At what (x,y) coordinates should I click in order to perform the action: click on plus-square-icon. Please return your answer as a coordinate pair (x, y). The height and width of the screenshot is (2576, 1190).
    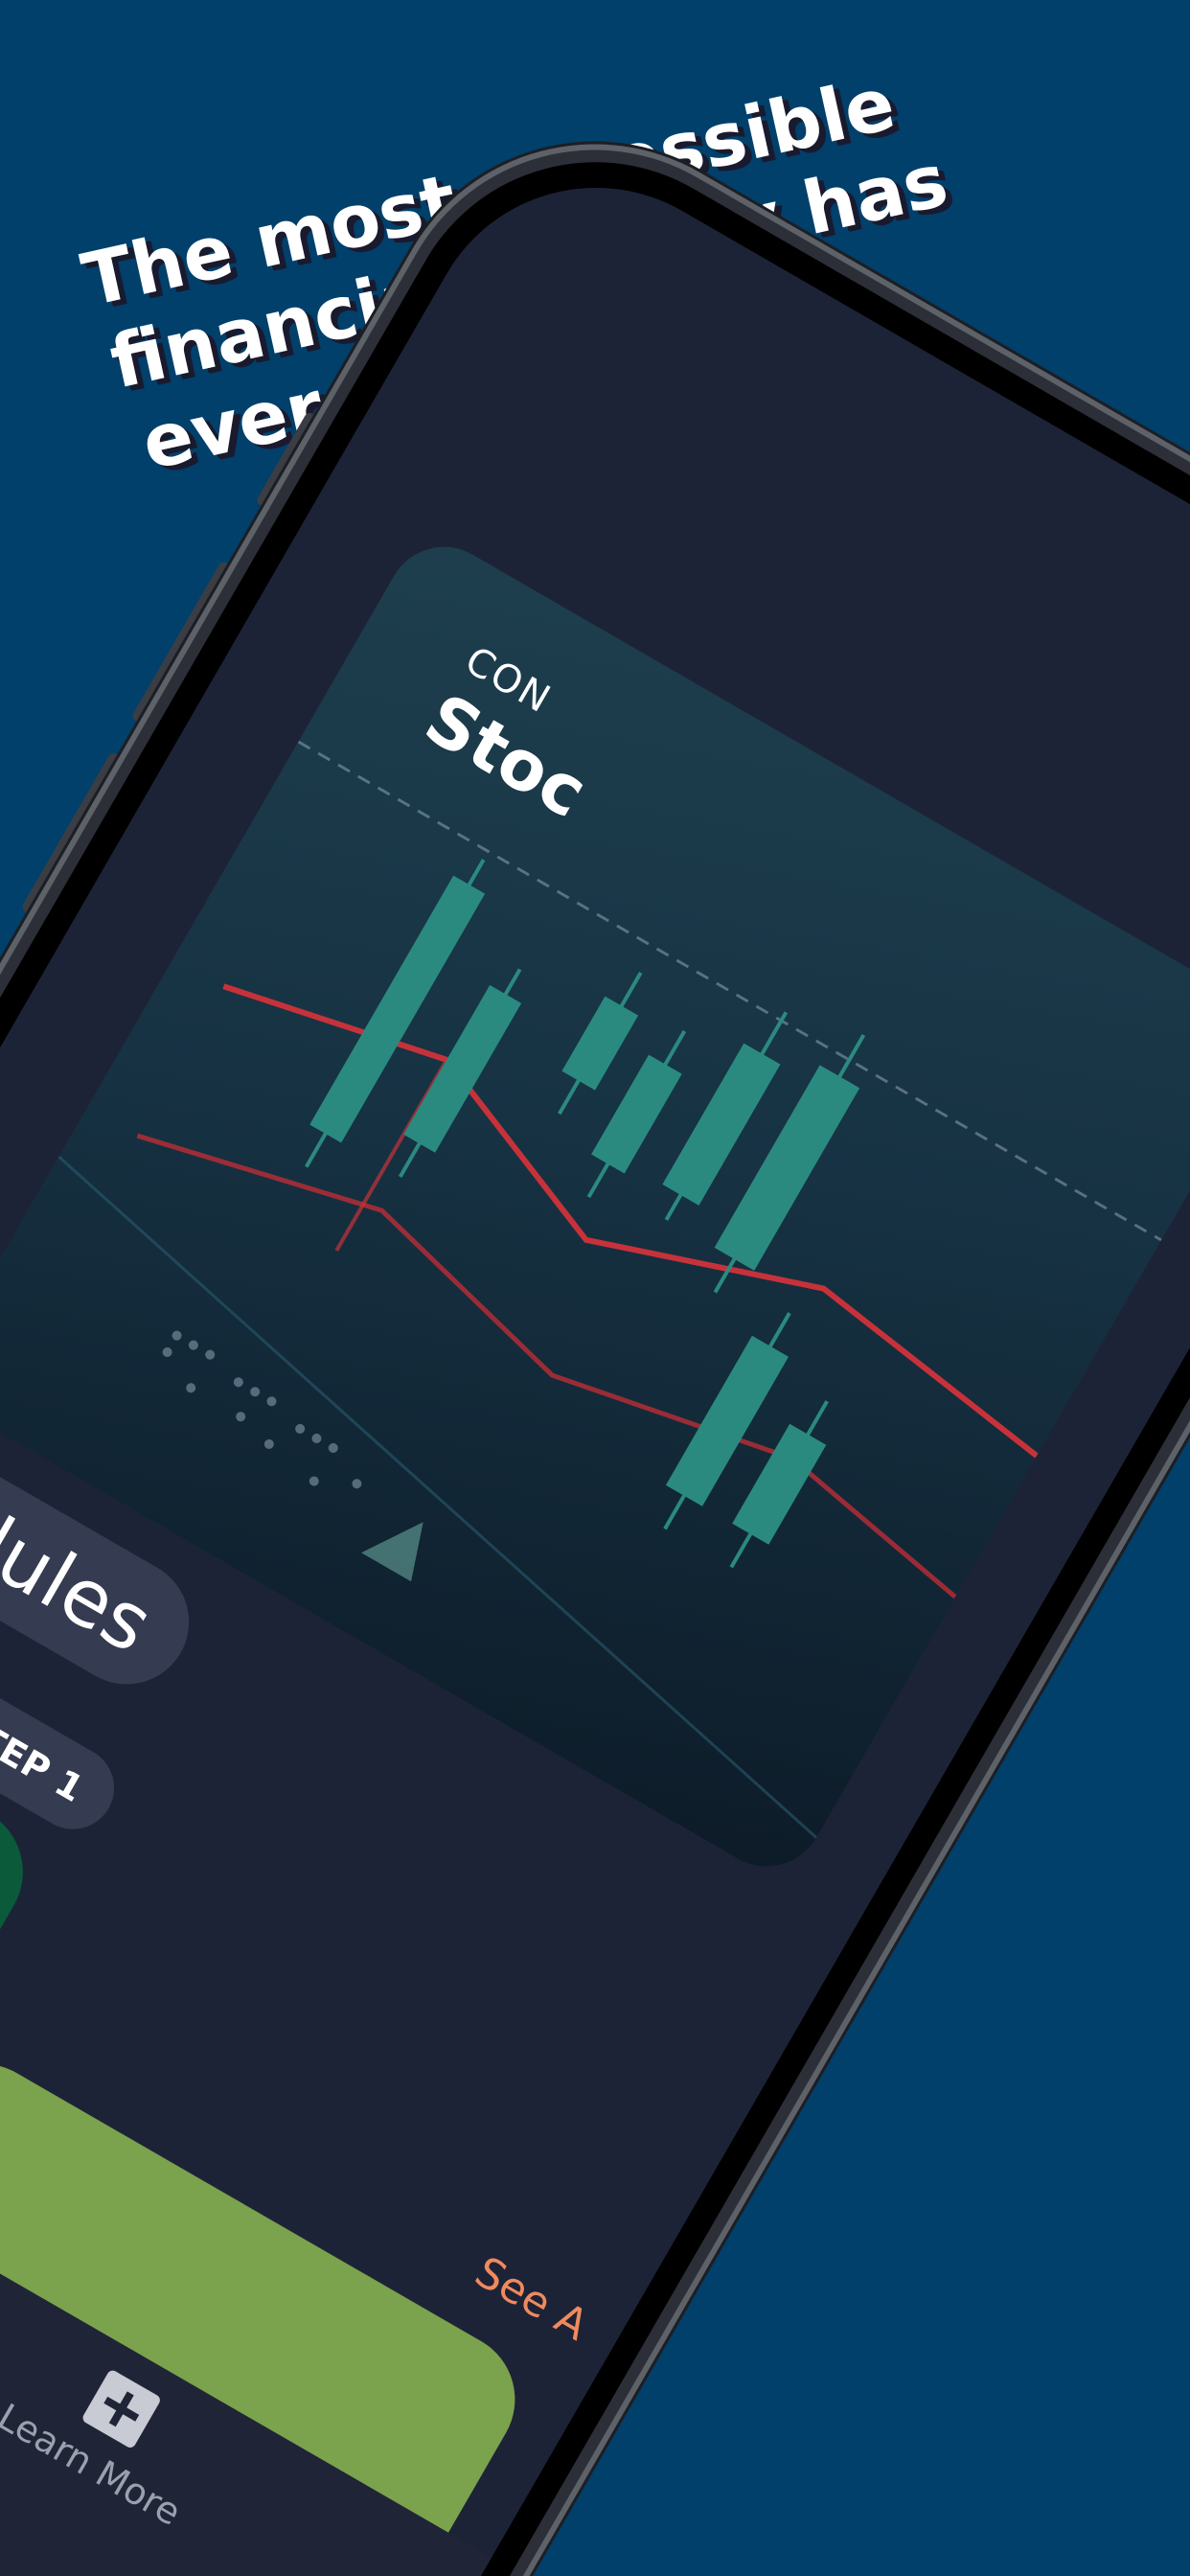
    Looking at the image, I should click on (121, 2409).